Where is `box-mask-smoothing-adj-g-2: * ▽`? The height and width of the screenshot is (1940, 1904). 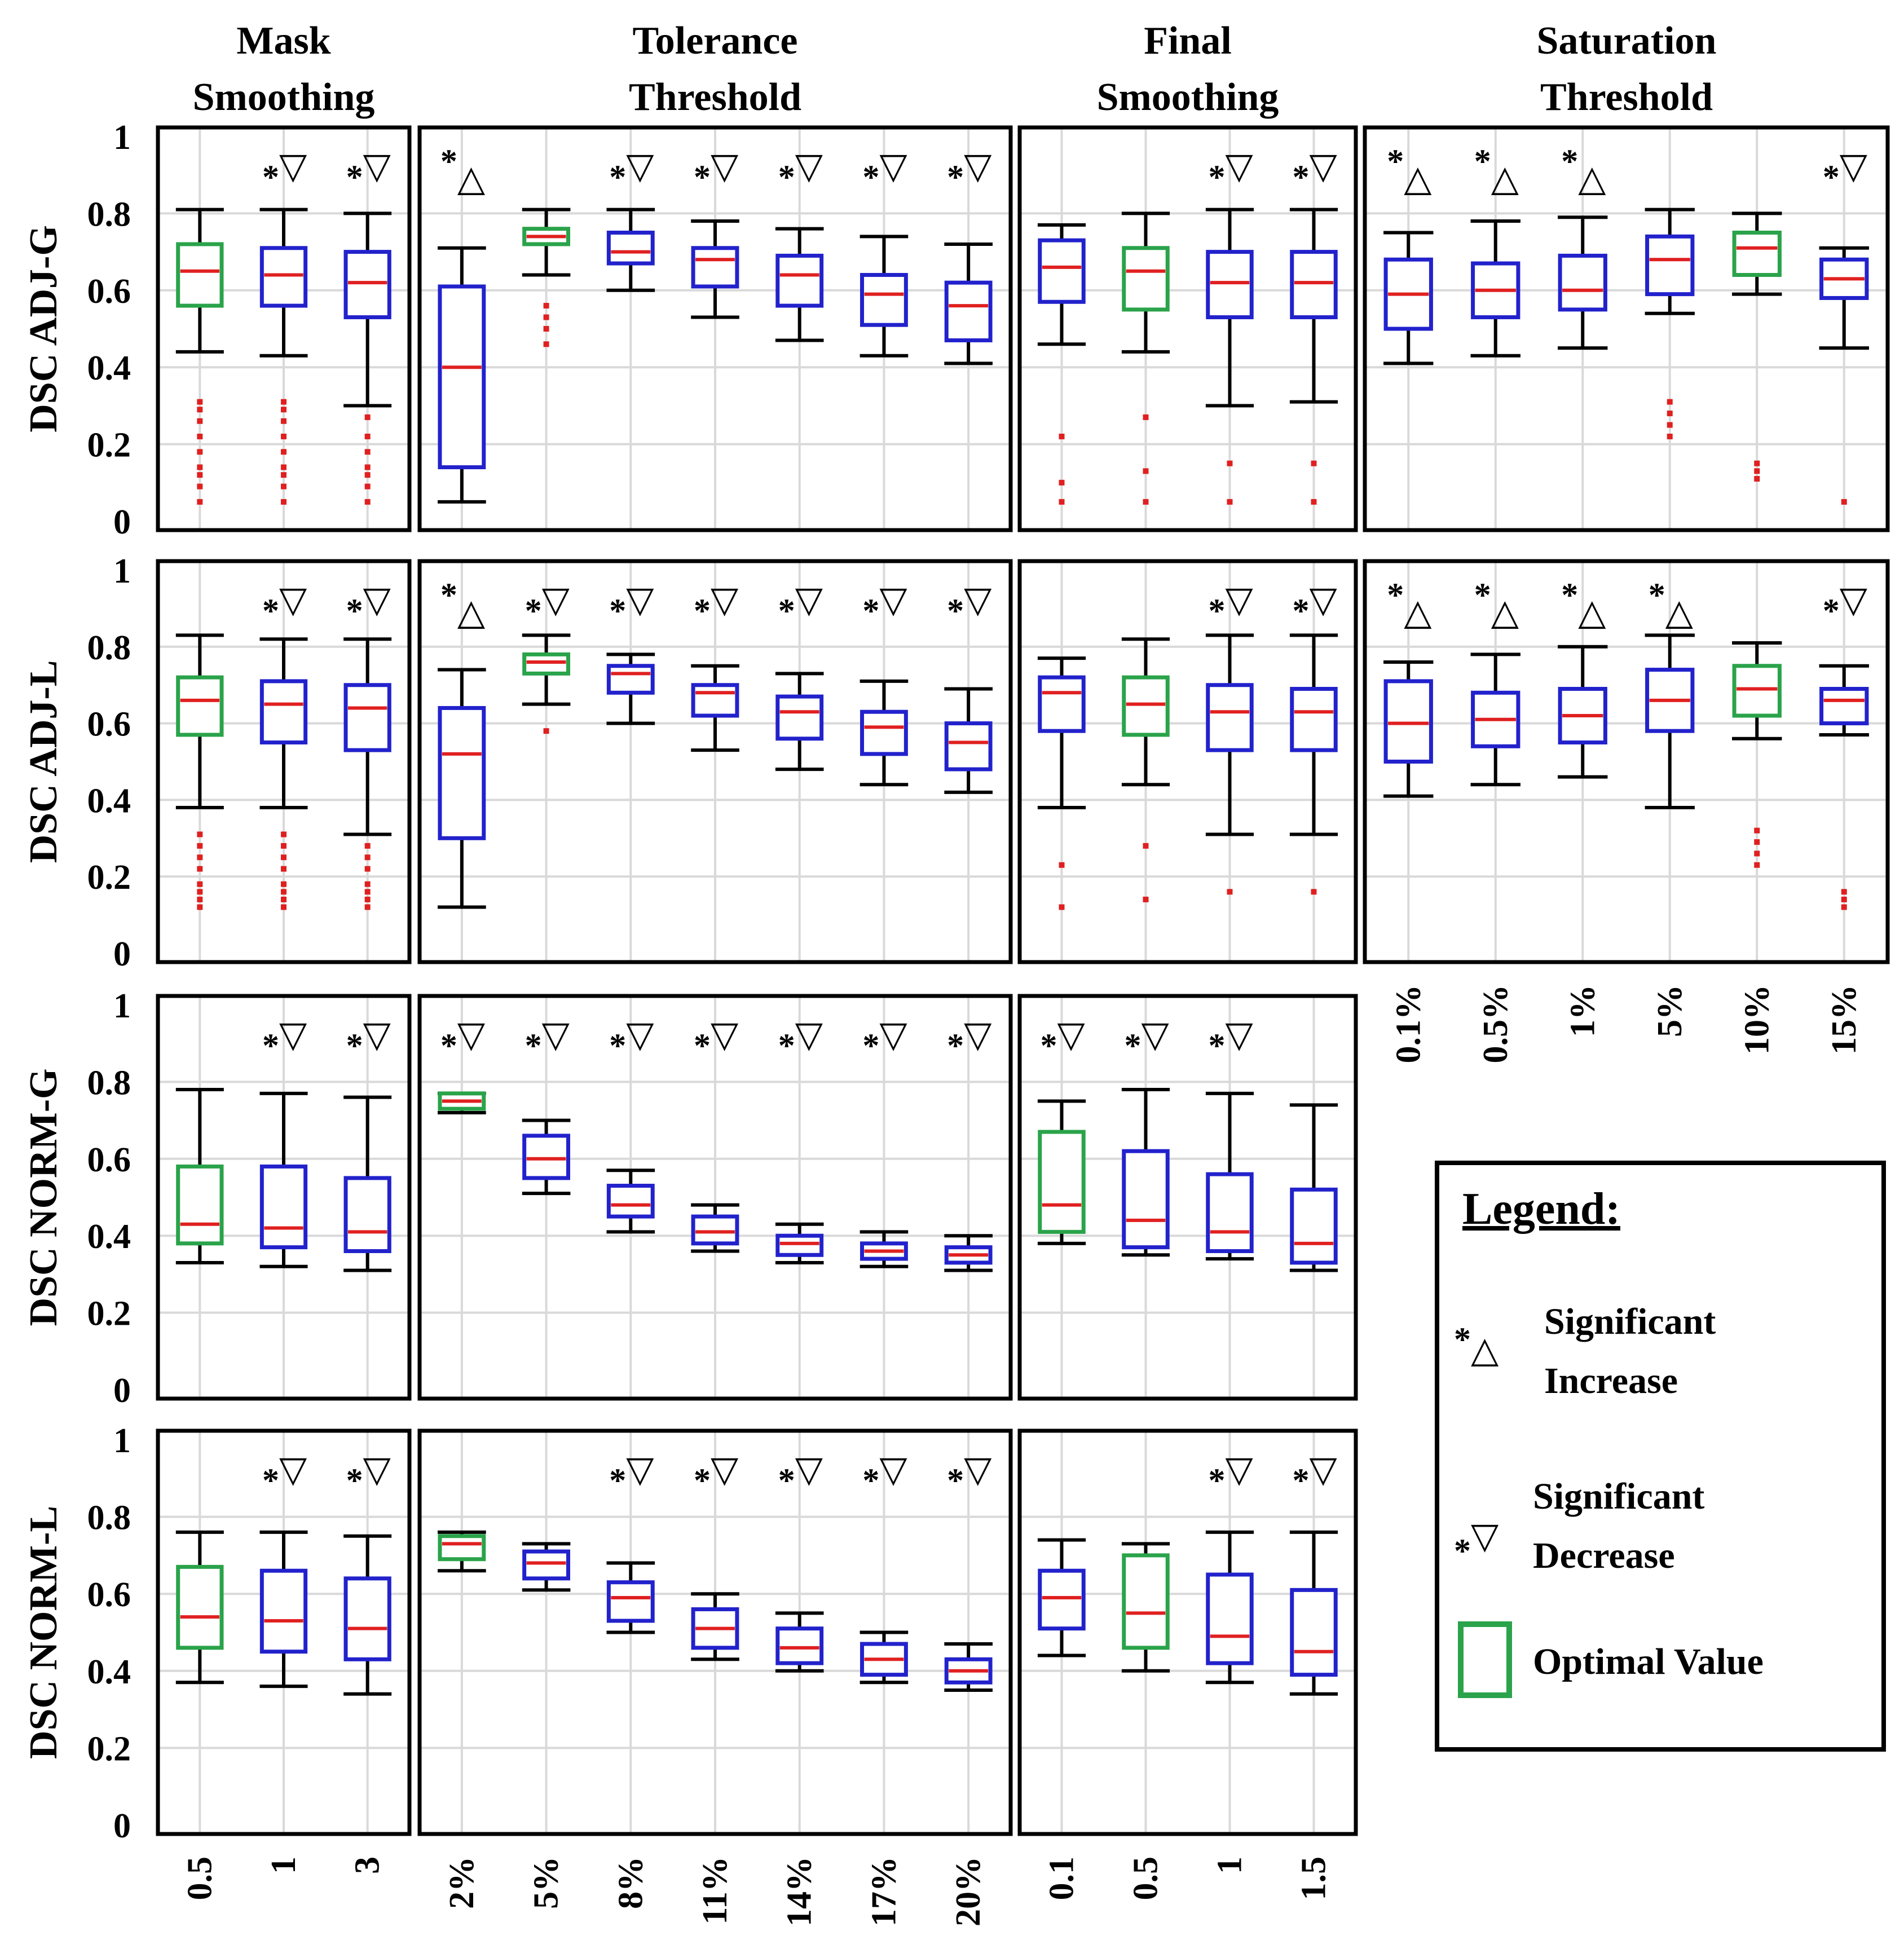 box-mask-smoothing-adj-g-2: * ▽ is located at coordinates (368, 325).